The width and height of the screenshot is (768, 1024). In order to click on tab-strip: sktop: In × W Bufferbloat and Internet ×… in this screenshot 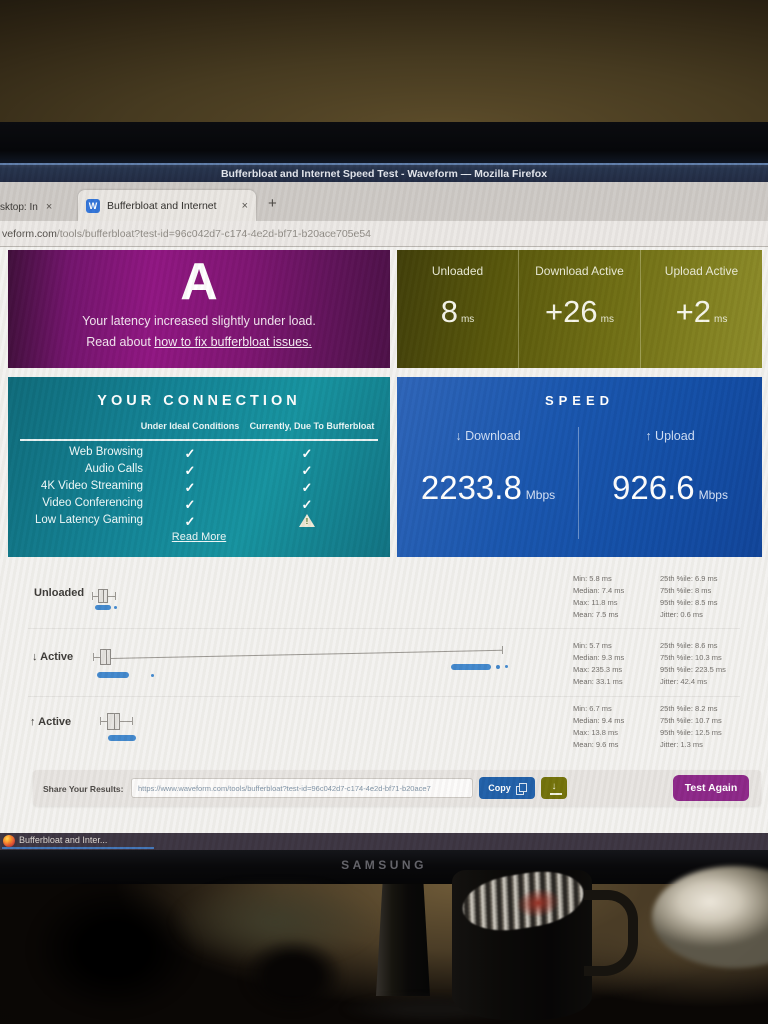, I will do `click(384, 201)`.